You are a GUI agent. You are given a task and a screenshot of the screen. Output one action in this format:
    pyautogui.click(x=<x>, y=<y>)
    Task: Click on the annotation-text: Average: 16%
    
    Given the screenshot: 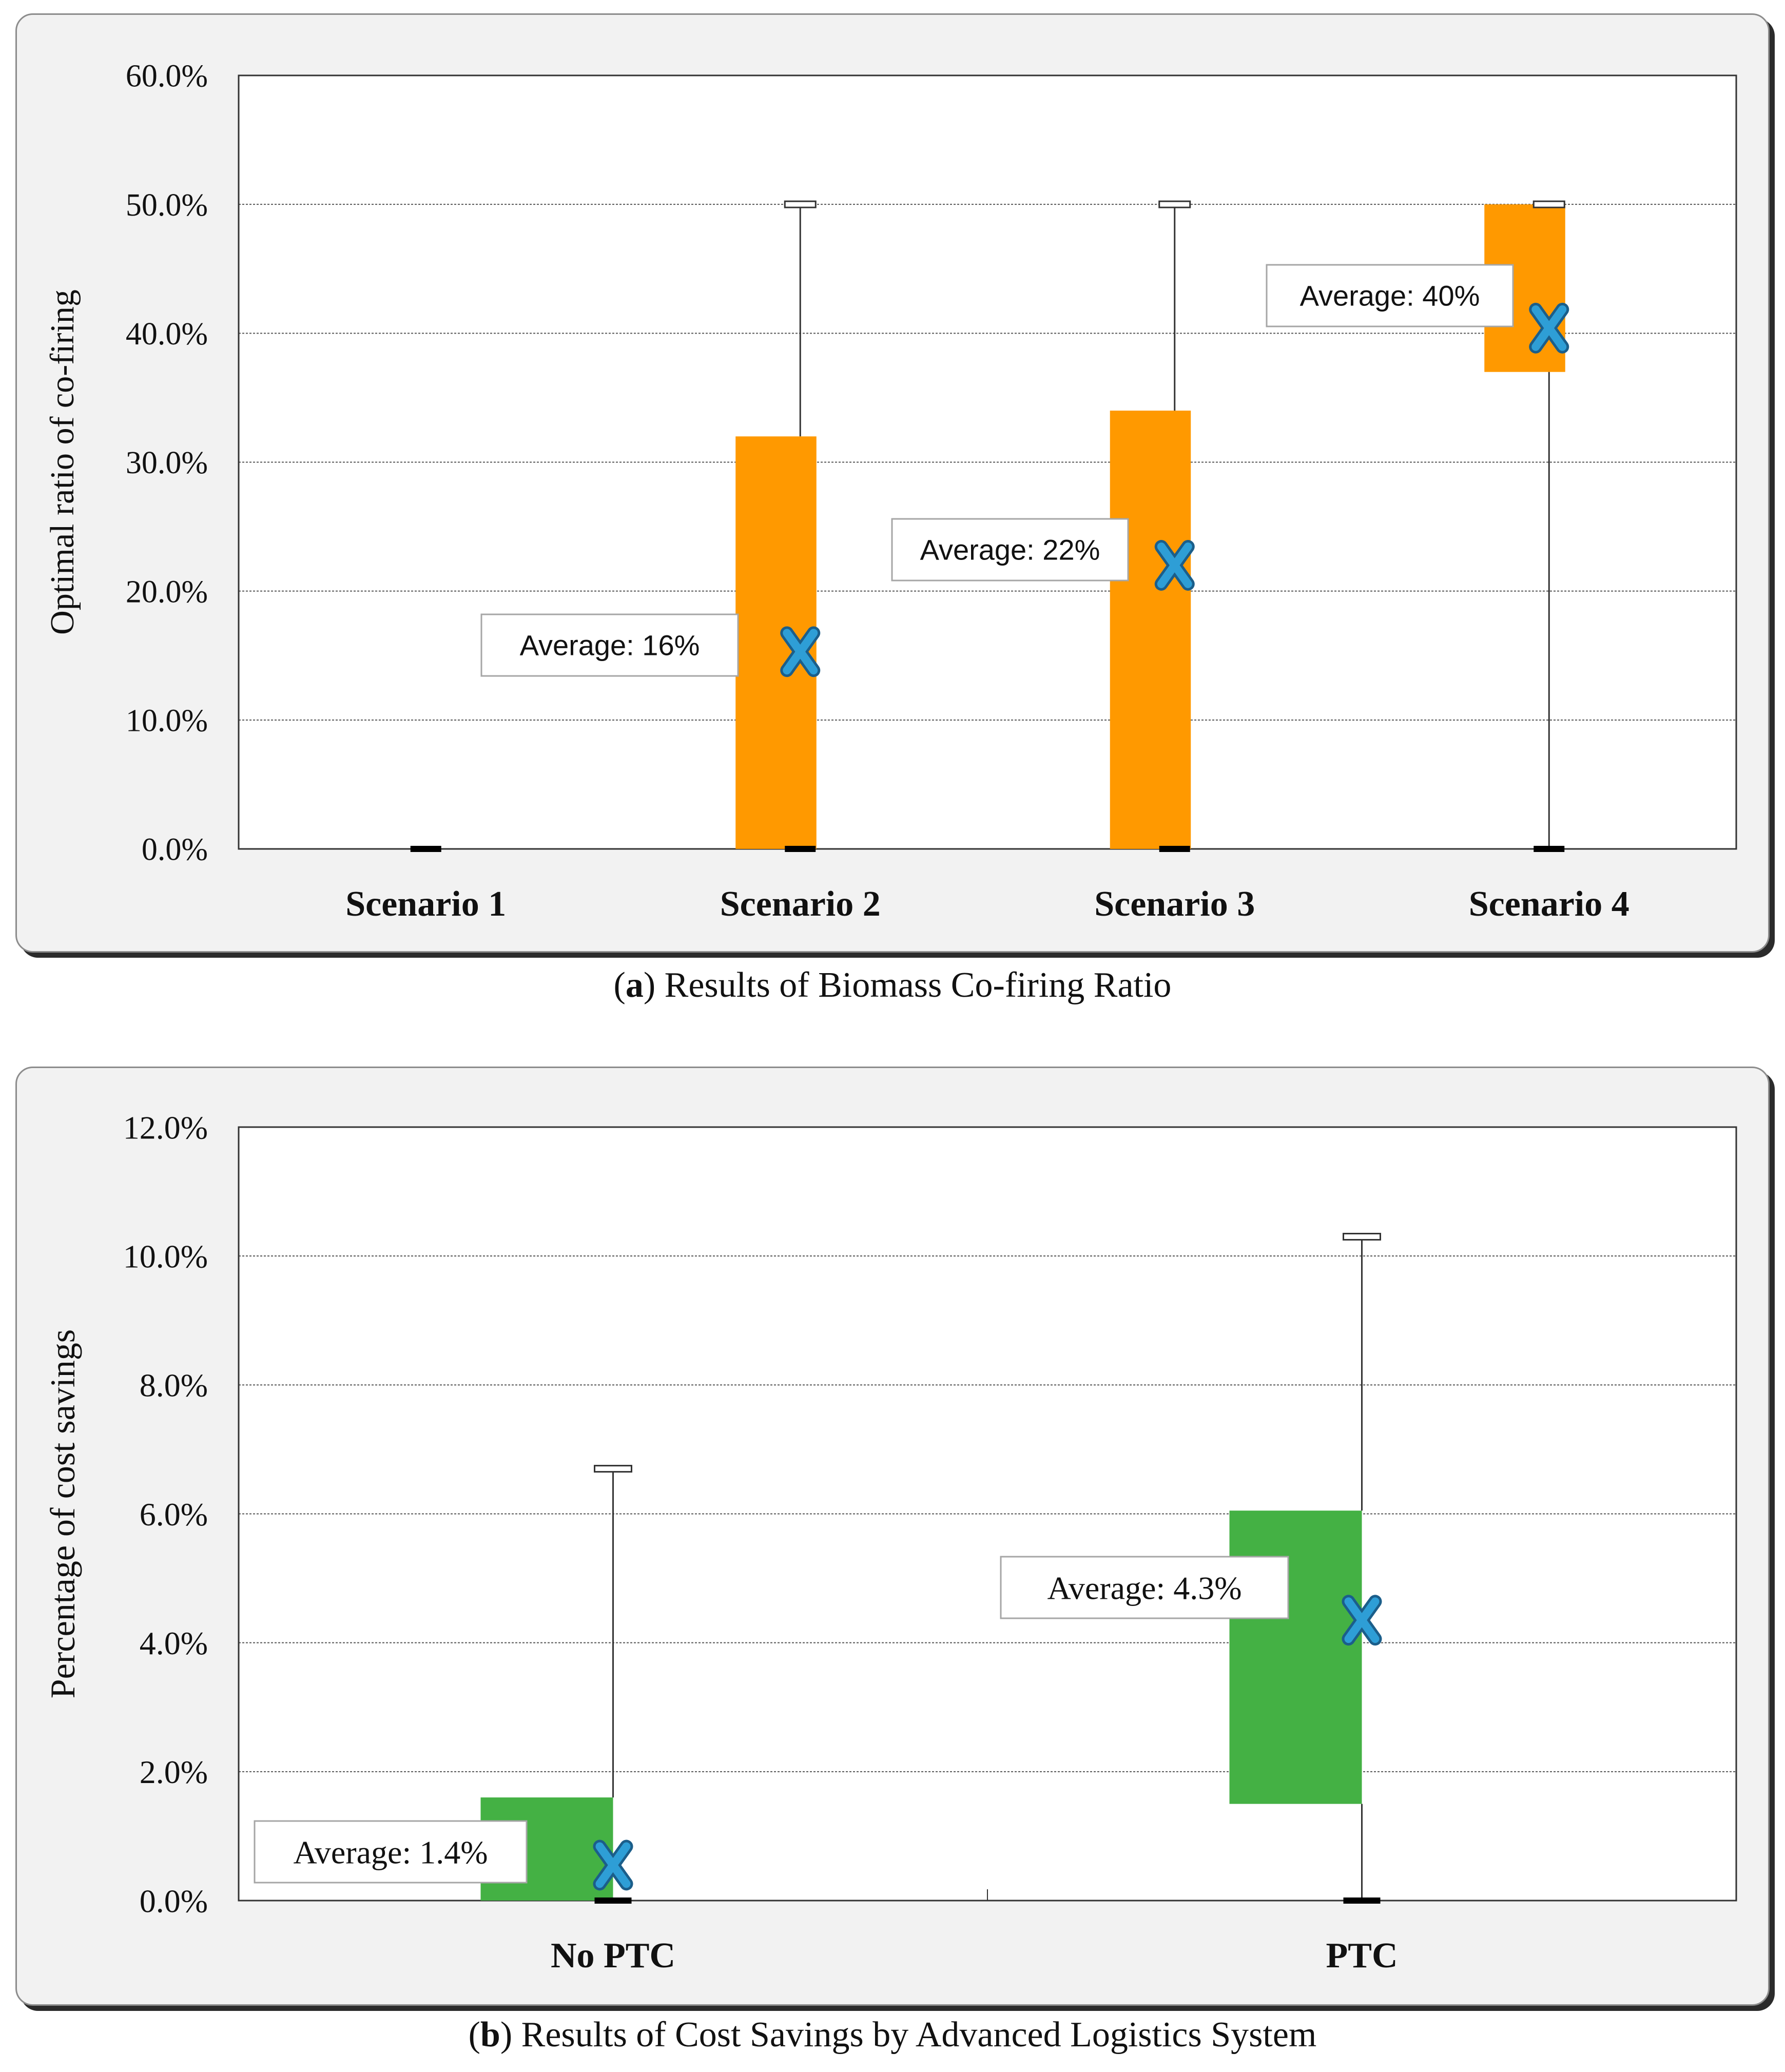 What is the action you would take?
    pyautogui.click(x=610, y=646)
    